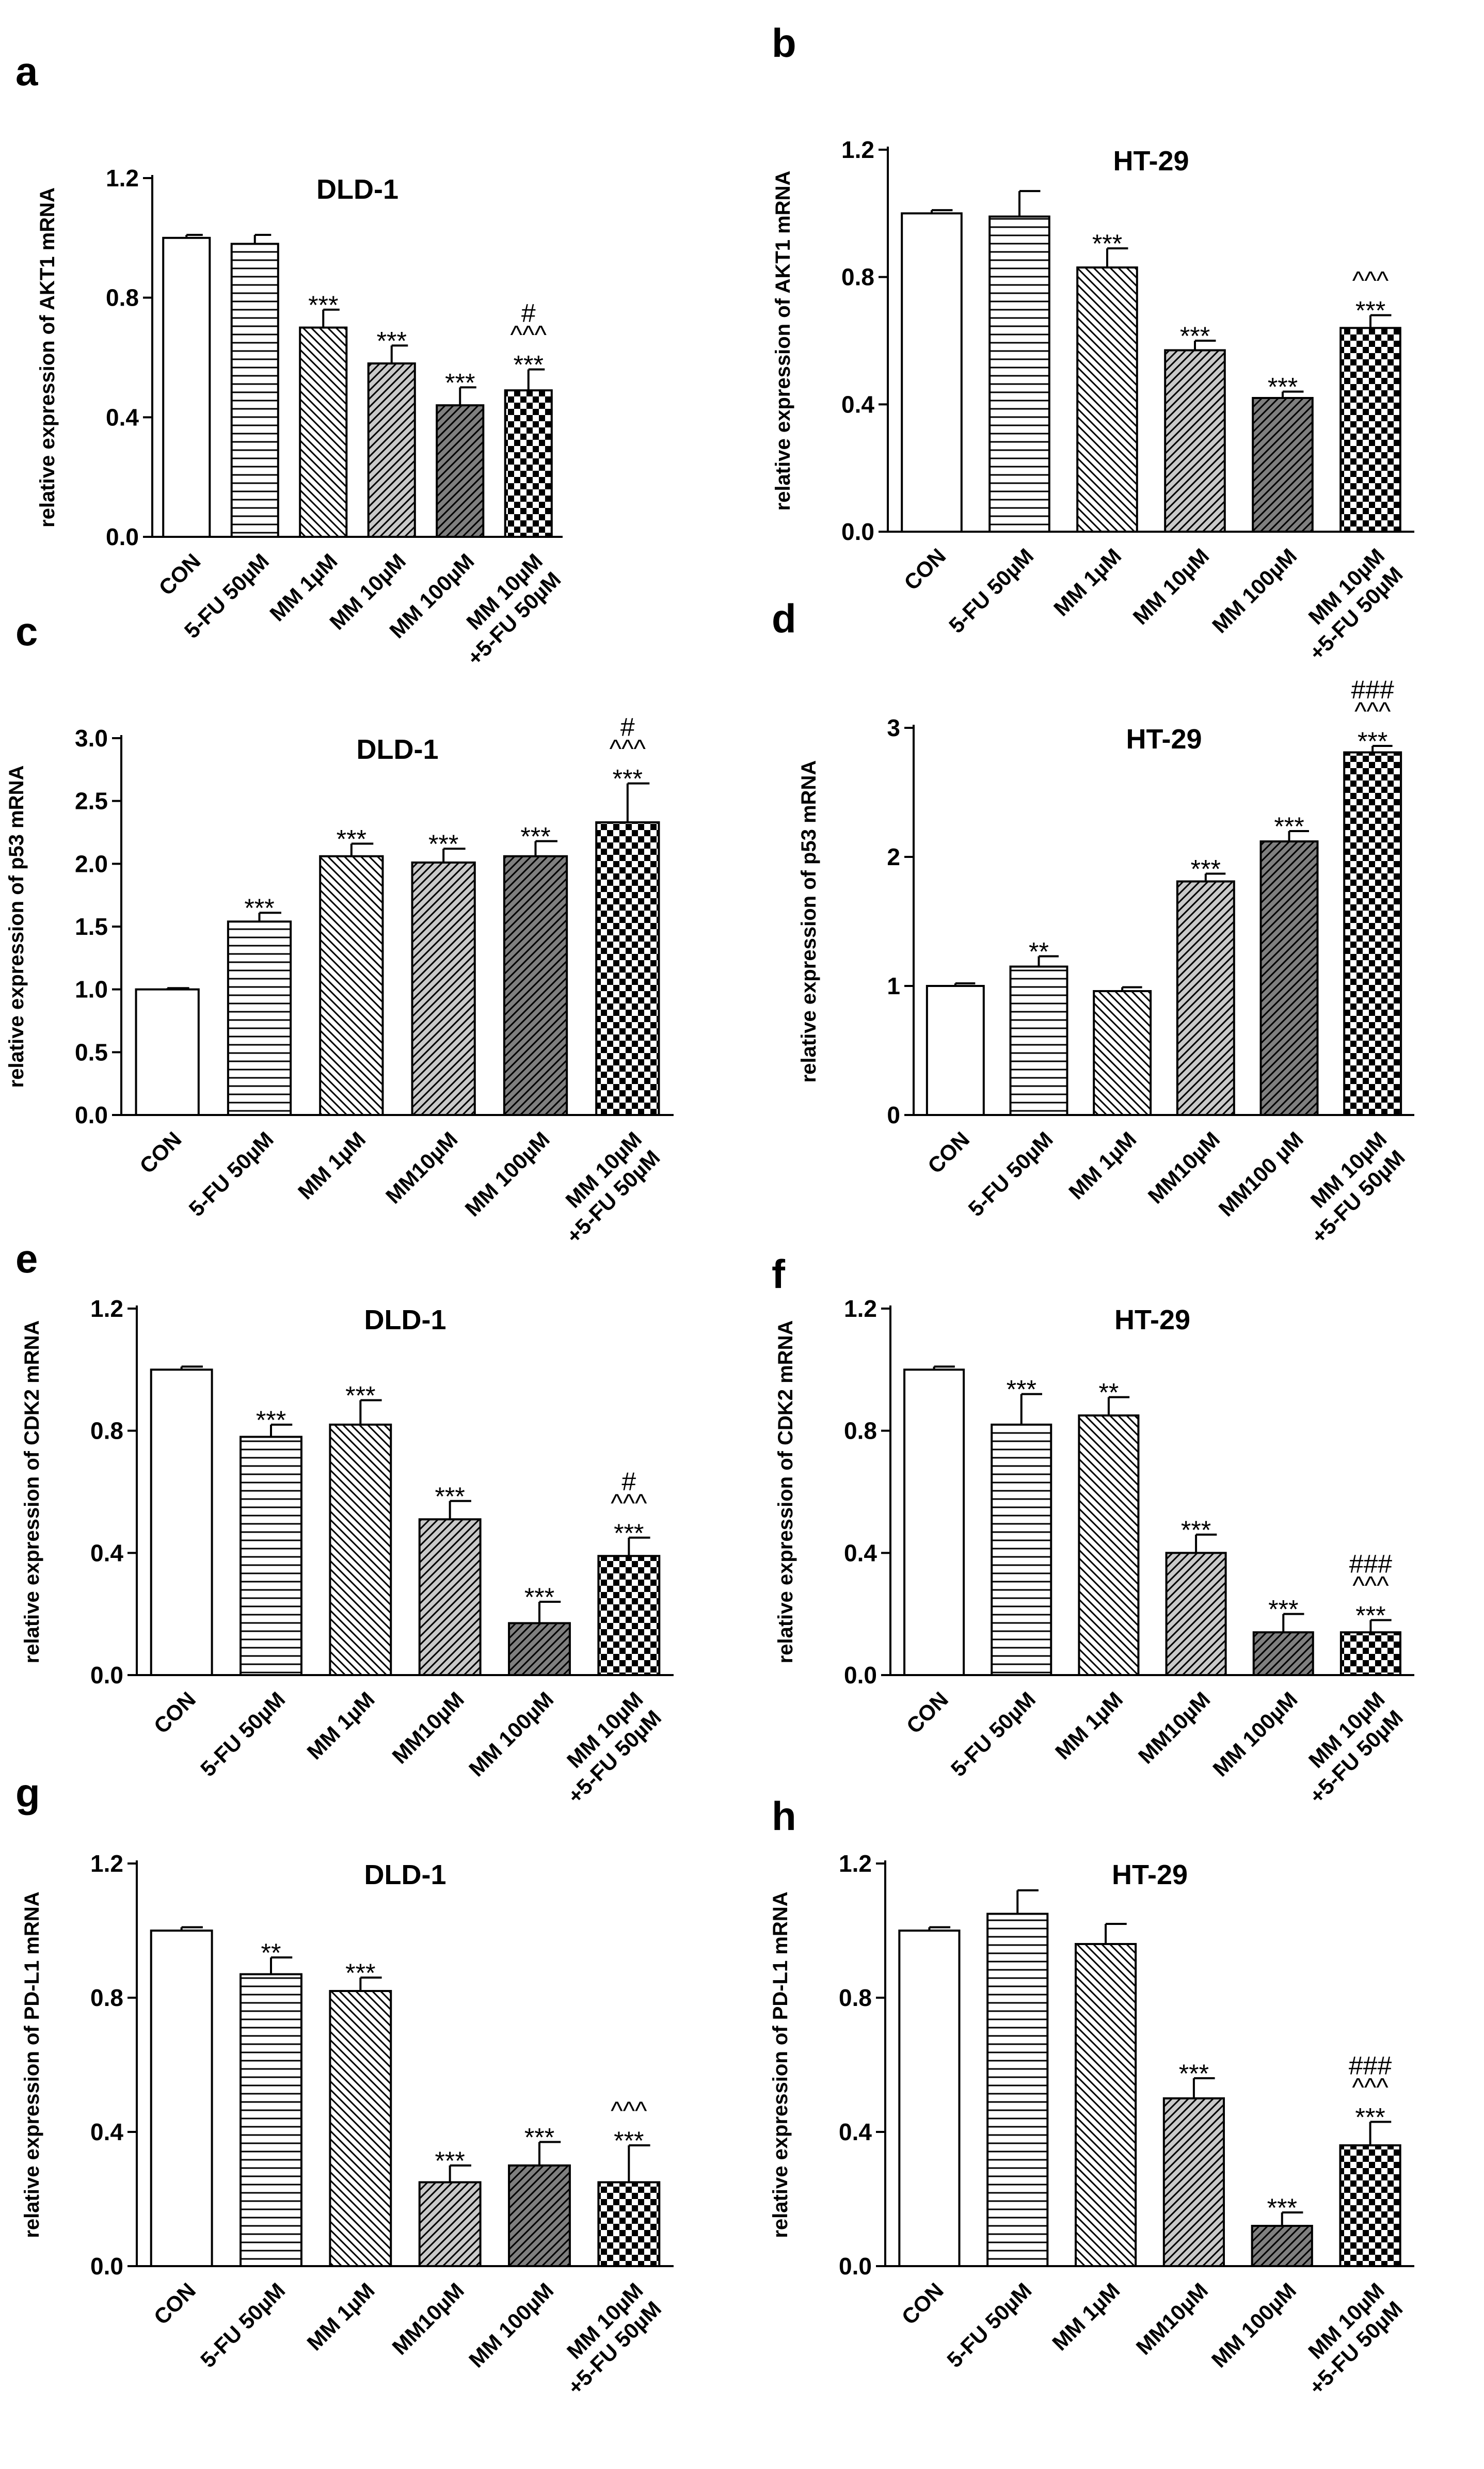  Describe the element at coordinates (91, 926) in the screenshot. I see `y-tick-label: 1.5` at that location.